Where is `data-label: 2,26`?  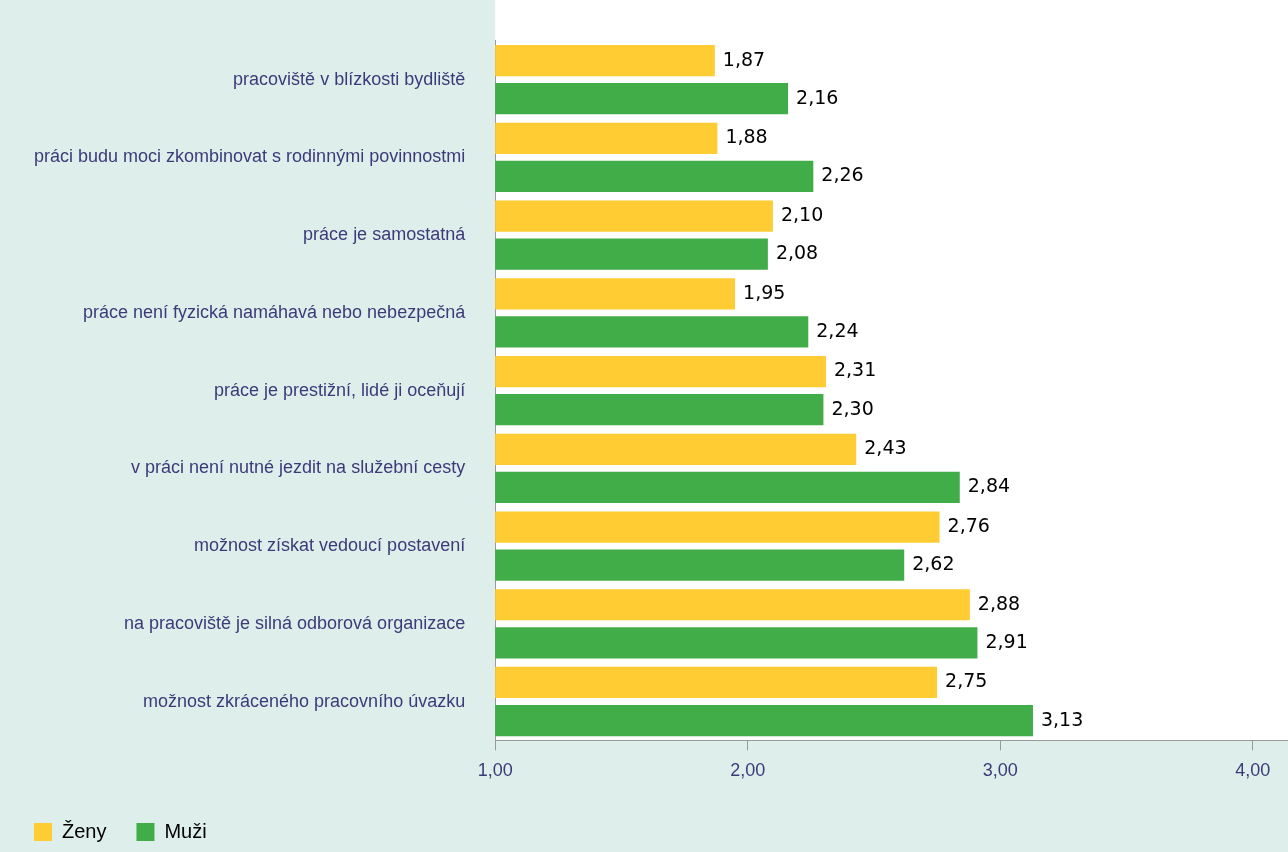
data-label: 2,26 is located at coordinates (842, 174).